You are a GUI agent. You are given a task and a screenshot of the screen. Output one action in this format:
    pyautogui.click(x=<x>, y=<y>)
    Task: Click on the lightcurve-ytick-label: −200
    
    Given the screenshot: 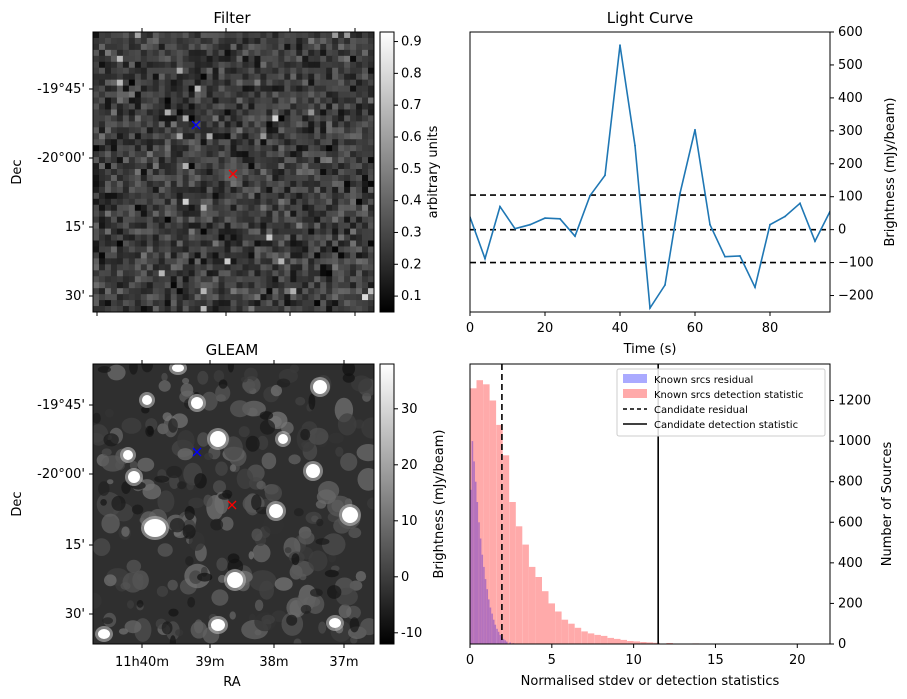 What is the action you would take?
    pyautogui.click(x=856, y=296)
    